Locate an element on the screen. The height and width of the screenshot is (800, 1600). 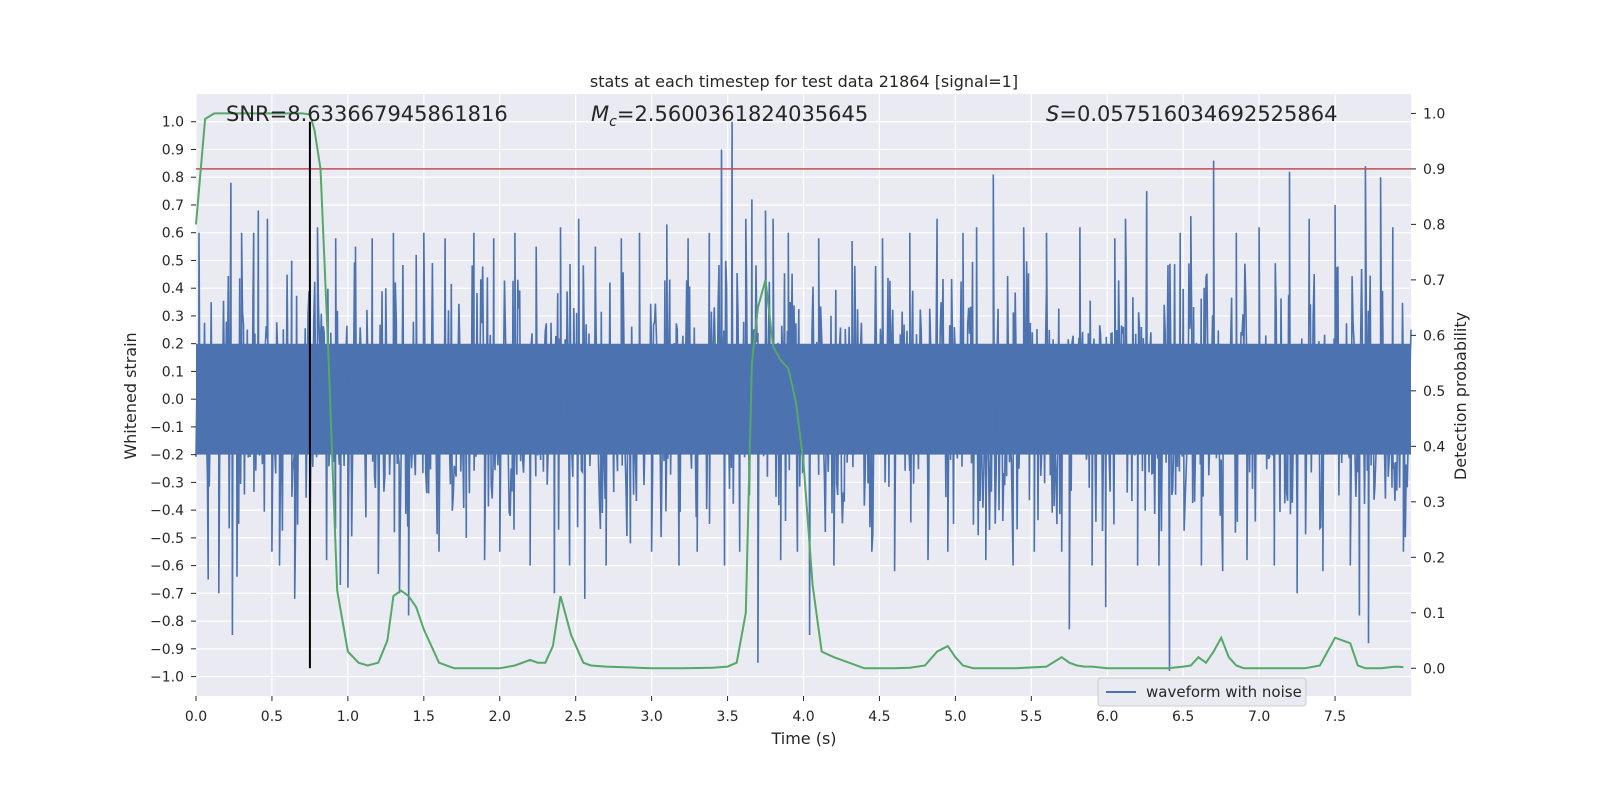
y-tick-label-19: 0.9 is located at coordinates (173, 150).